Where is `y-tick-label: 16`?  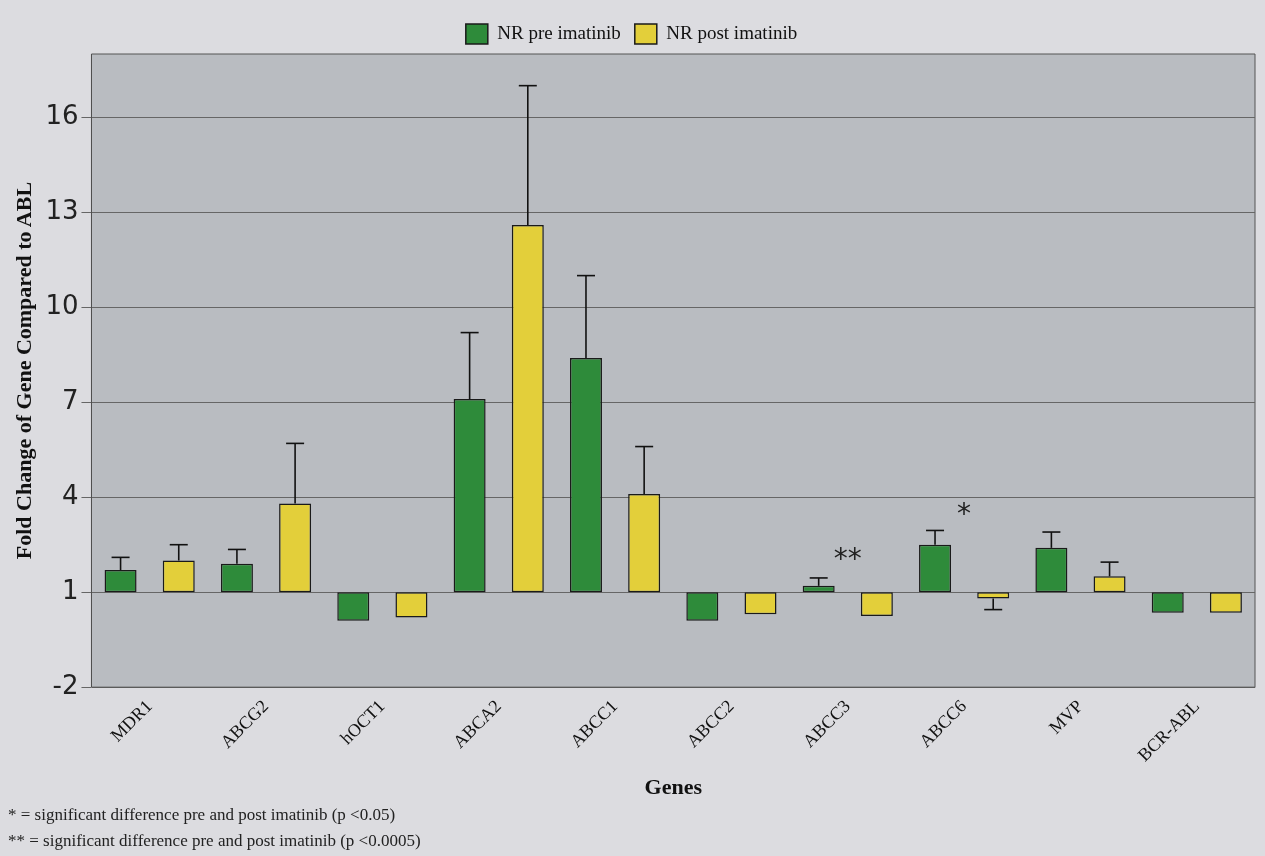 y-tick-label: 16 is located at coordinates (62, 115).